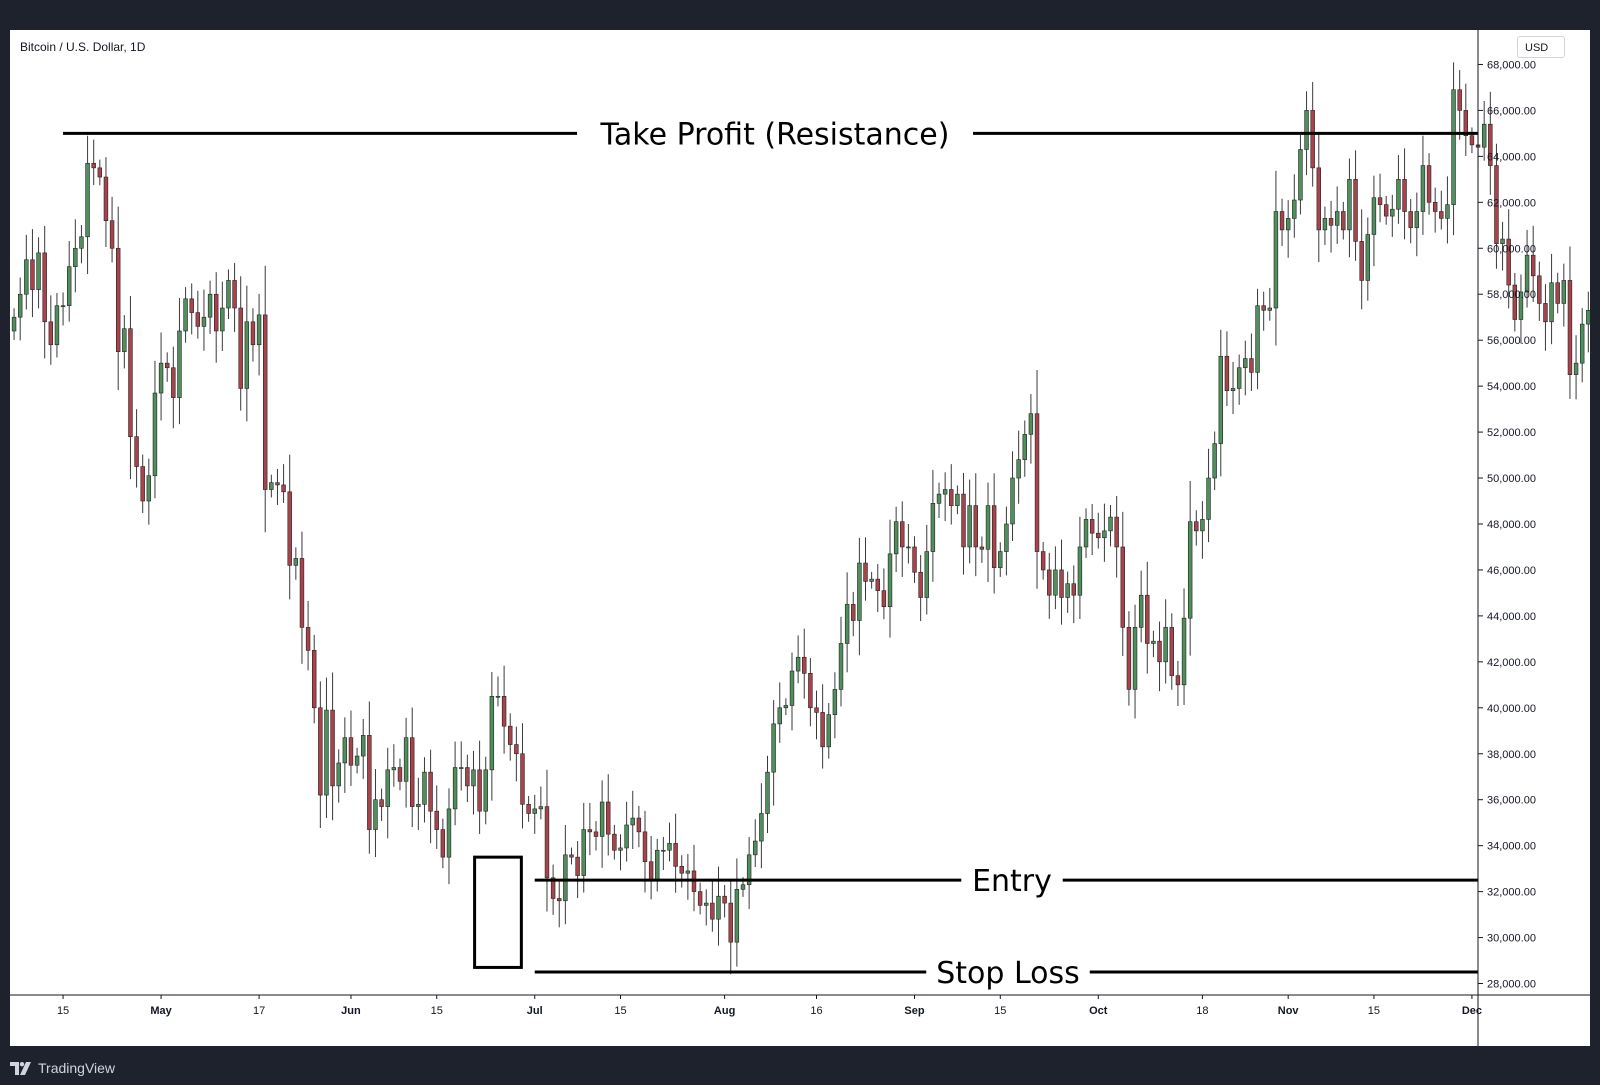 This screenshot has height=1085, width=1600. I want to click on y-tick-label: 46,000.00, so click(1511, 571).